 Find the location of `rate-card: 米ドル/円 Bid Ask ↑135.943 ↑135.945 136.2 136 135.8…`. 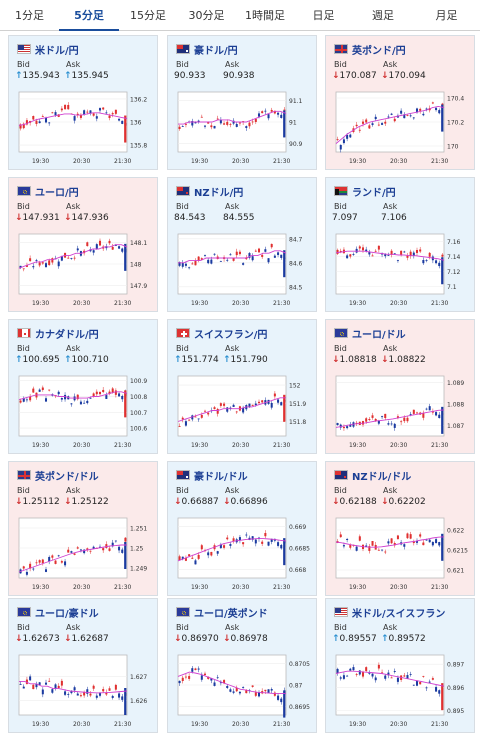

rate-card: 米ドル/円 Bid Ask ↑135.943 ↑135.945 136.2 136 135.8… is located at coordinates (83, 102).